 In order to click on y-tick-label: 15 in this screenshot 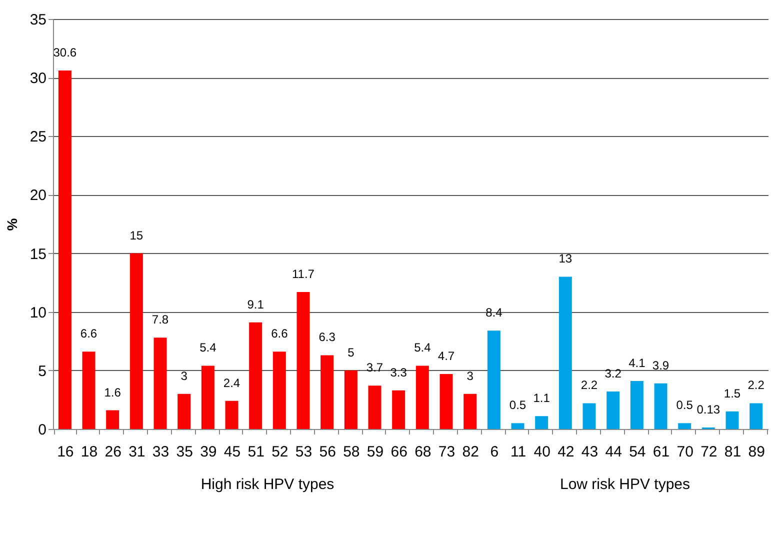, I will do `click(38, 254)`.